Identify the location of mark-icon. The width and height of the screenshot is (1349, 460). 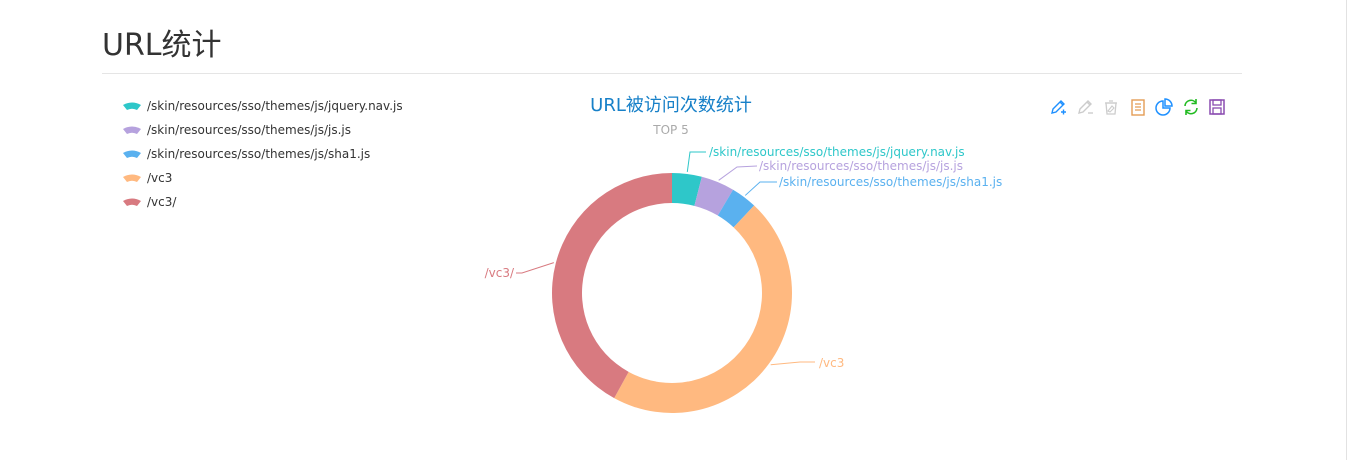
(1058, 107).